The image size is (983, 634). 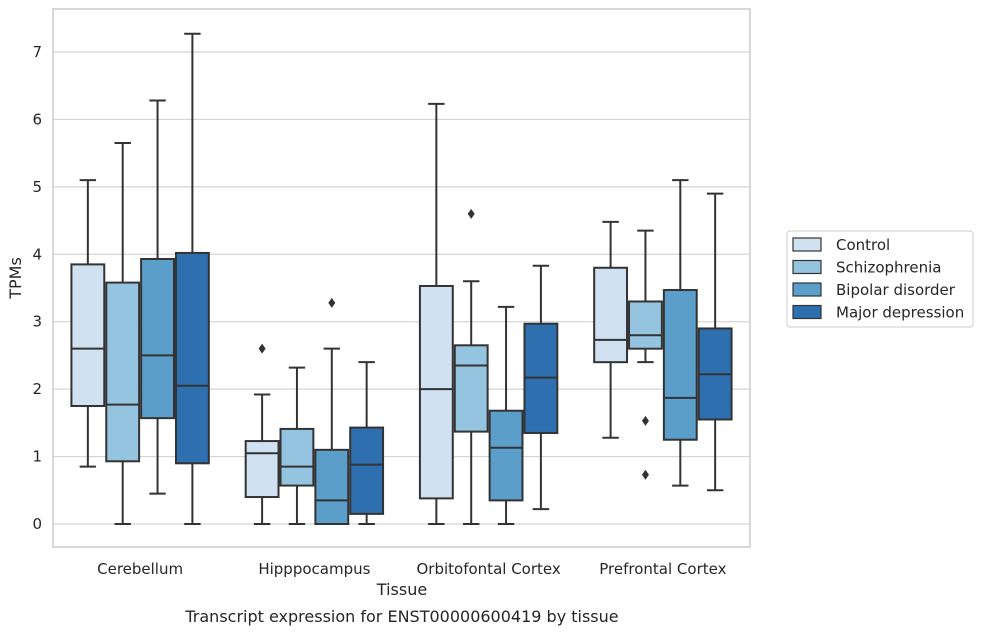 I want to click on x-axis-label: Tissue, so click(x=401, y=589).